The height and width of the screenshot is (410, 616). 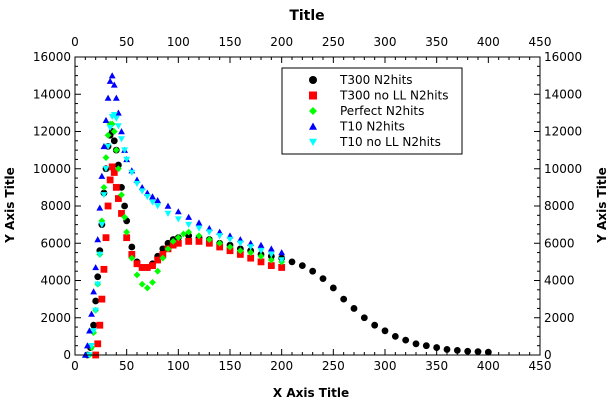 I want to click on x-tick-label-bottom: 300, so click(x=385, y=366).